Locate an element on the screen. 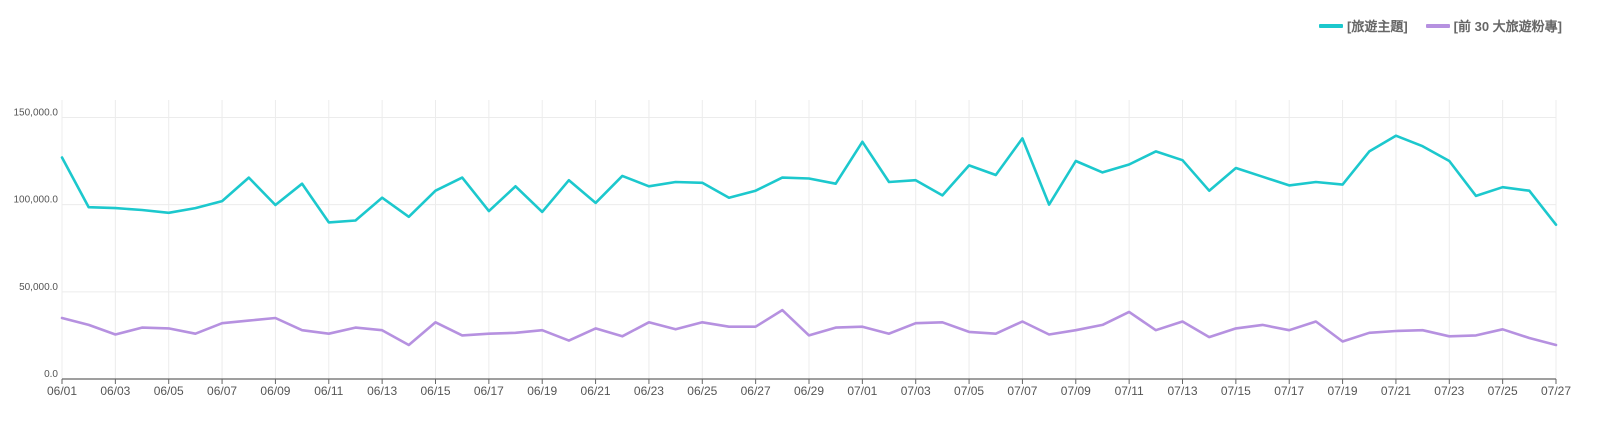 This screenshot has height=428, width=1600. legend-item-series-2: [前 30 大旅遊粉專] is located at coordinates (1493, 25).